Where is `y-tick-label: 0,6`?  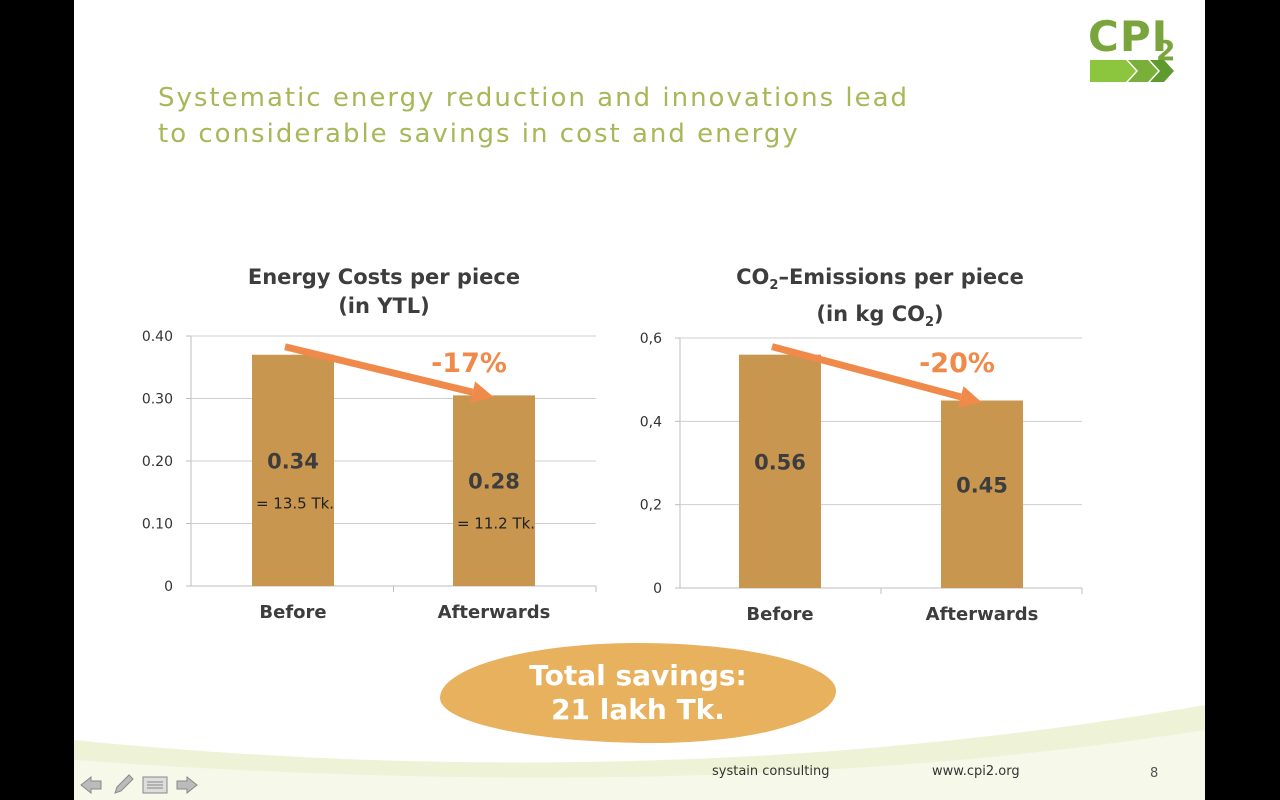 y-tick-label: 0,6 is located at coordinates (651, 339).